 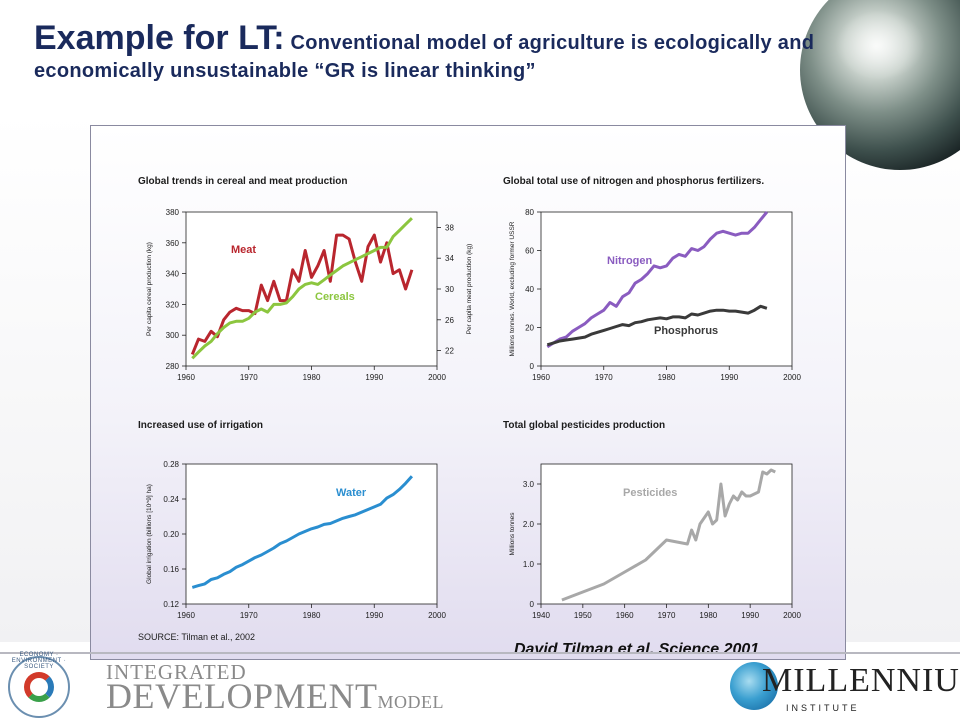 What do you see at coordinates (186, 377) in the screenshot?
I see `x-tick-label-0: 1960` at bounding box center [186, 377].